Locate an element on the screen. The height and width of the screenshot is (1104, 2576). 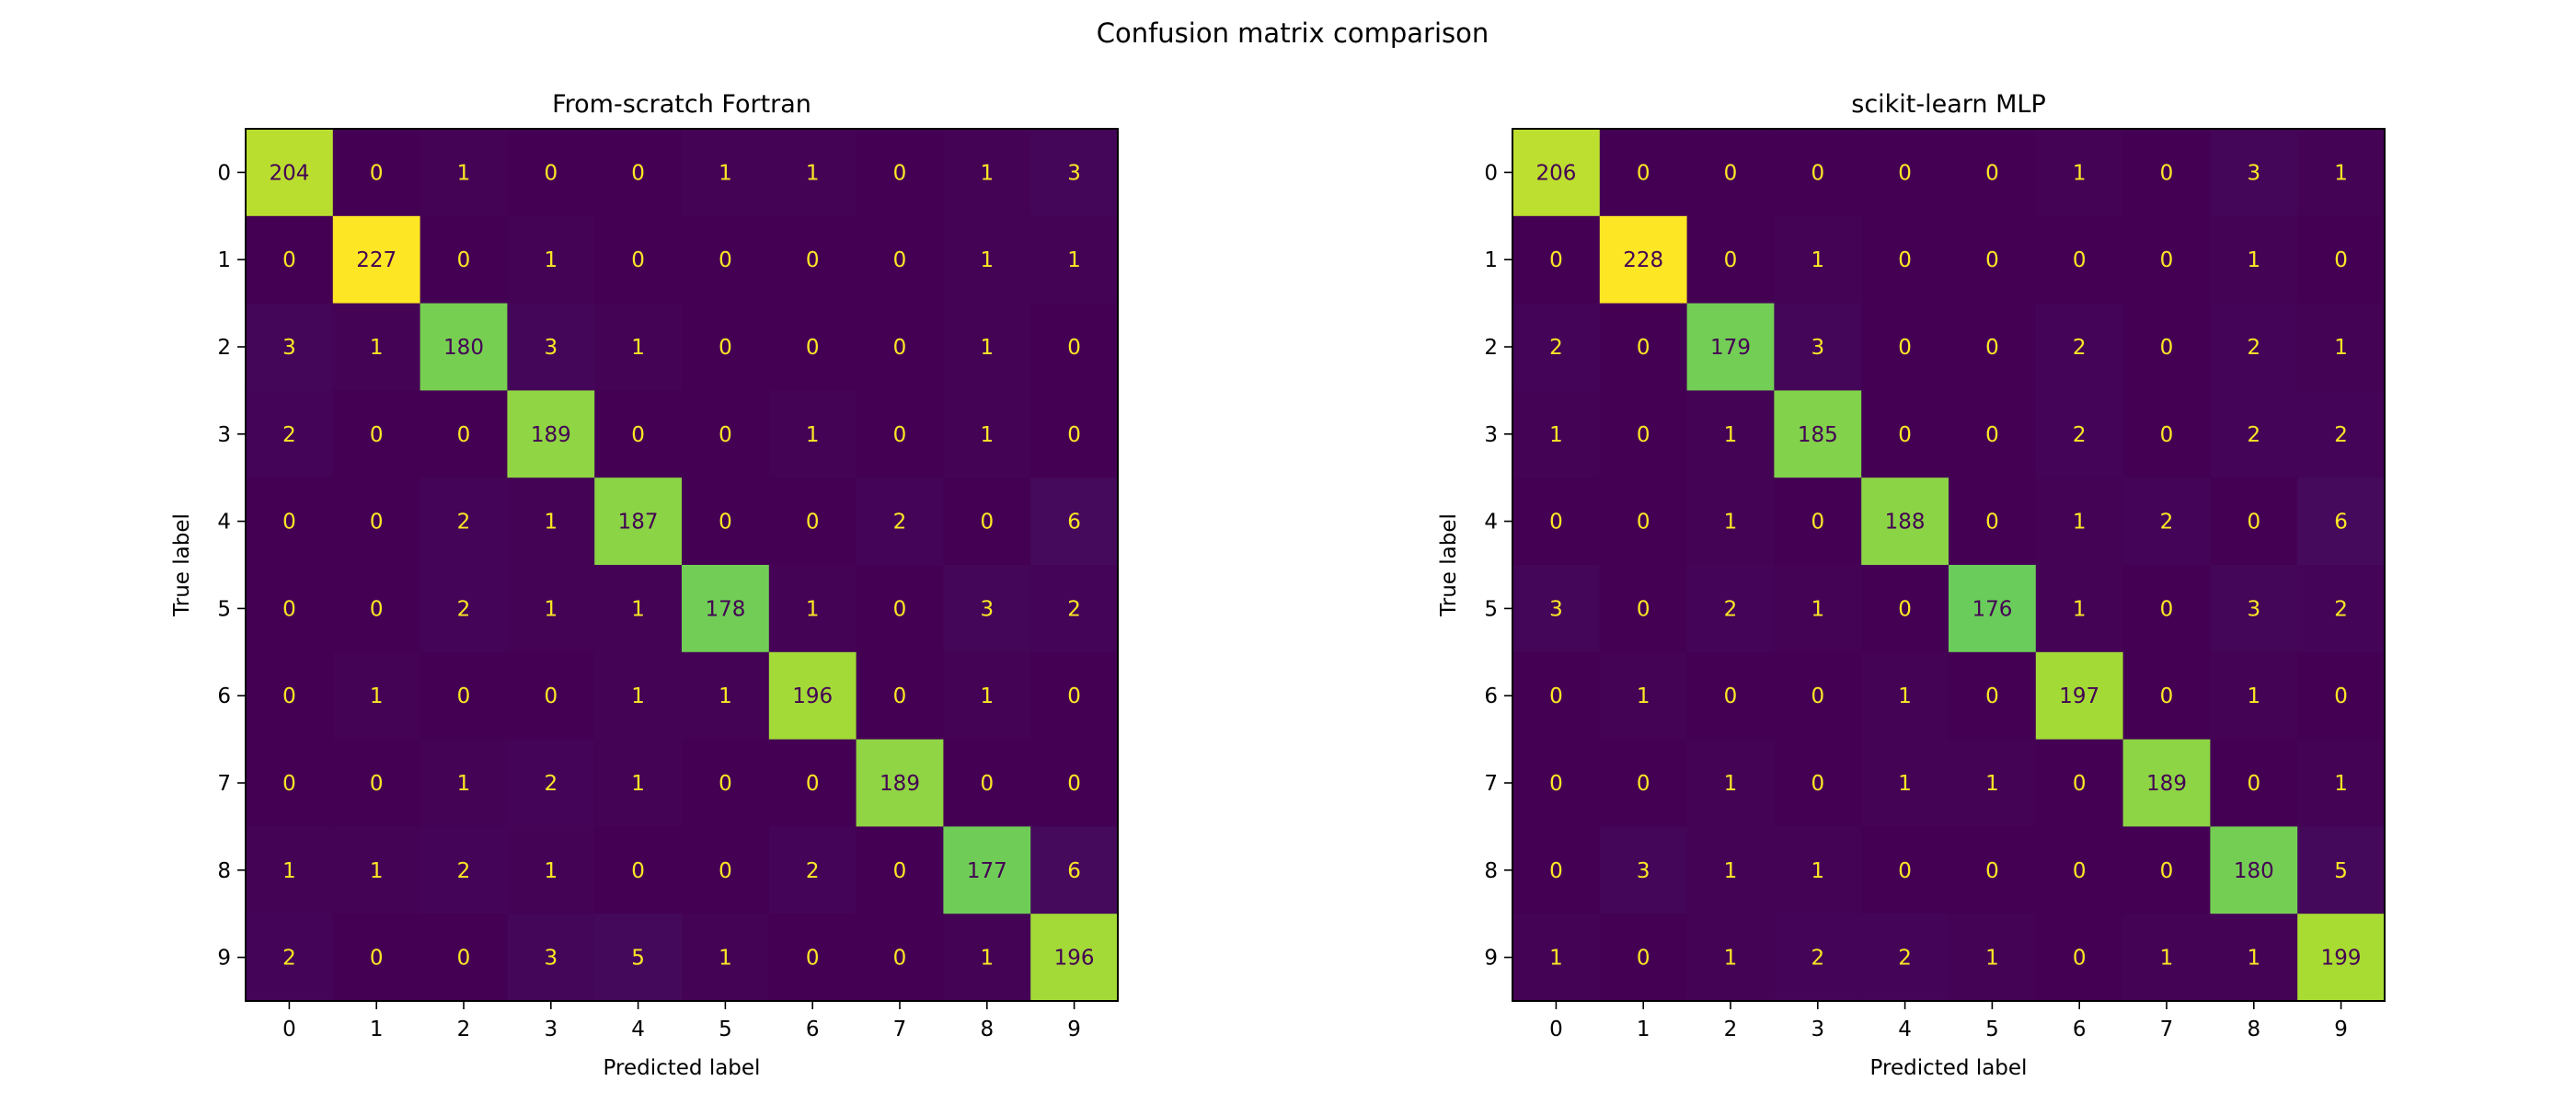
y-tick-label: 5 is located at coordinates (224, 609).